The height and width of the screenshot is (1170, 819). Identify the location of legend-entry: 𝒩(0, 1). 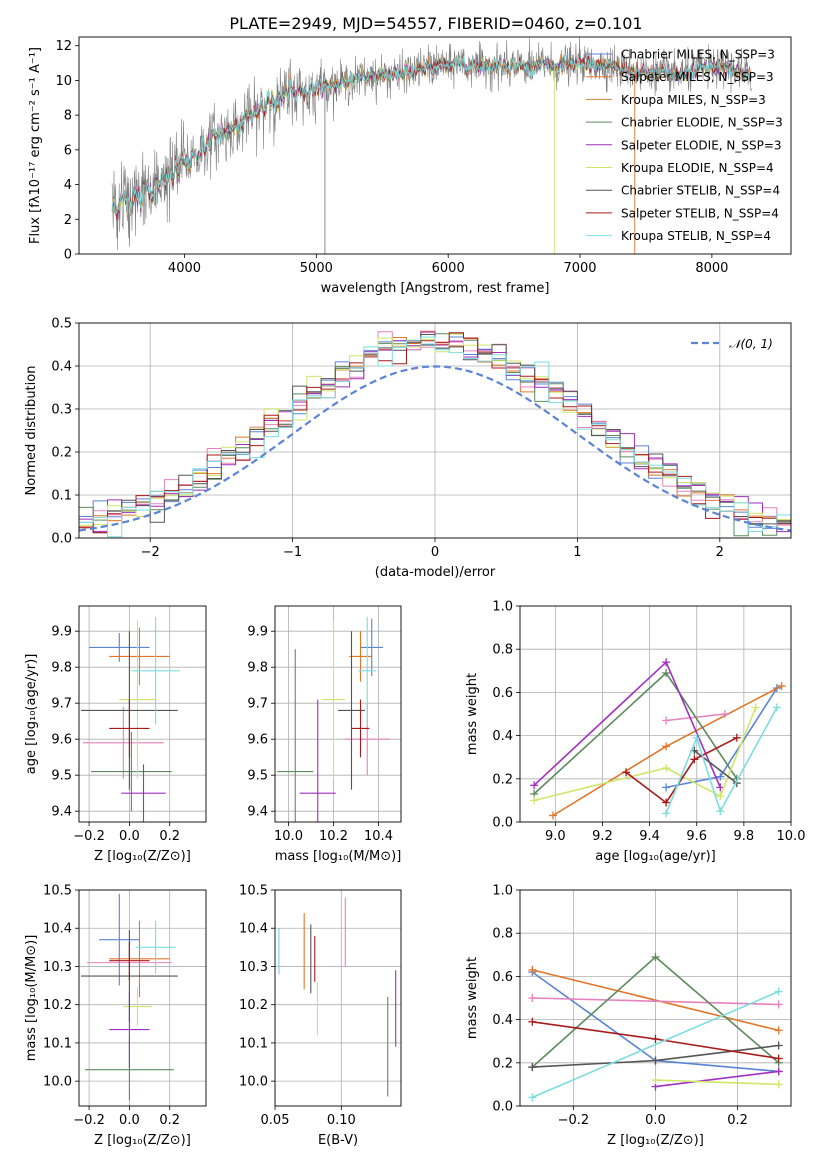
(751, 344).